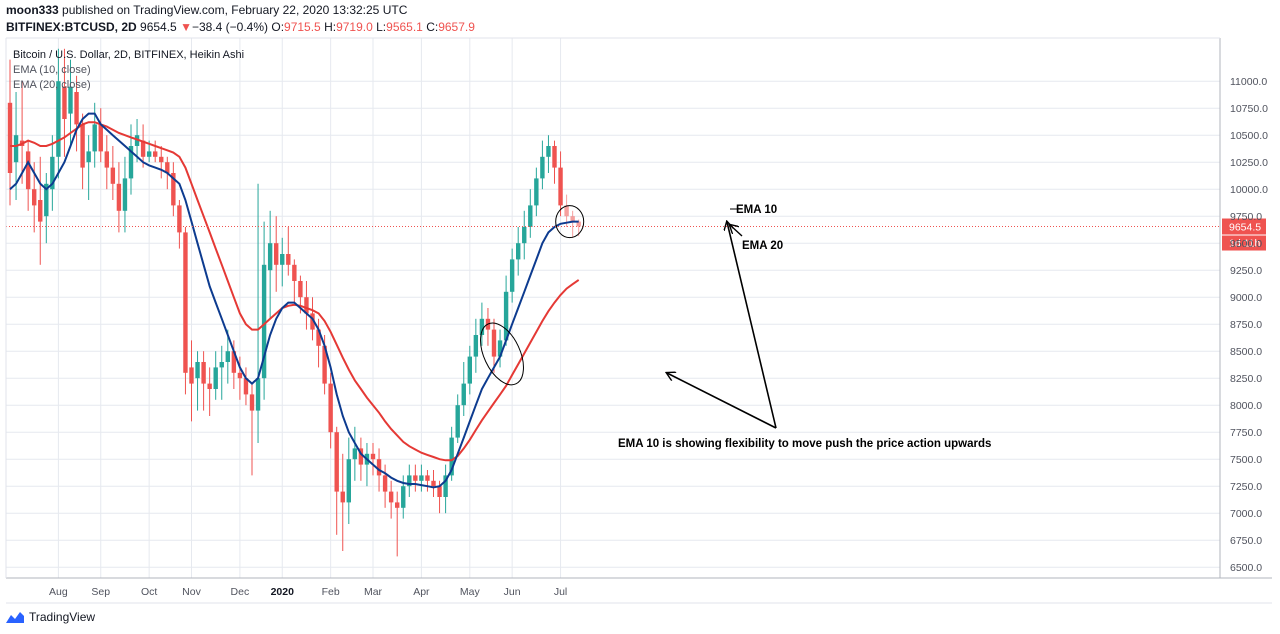 This screenshot has height=634, width=1280. I want to click on y-tick-label: 10750.0, so click(1249, 109).